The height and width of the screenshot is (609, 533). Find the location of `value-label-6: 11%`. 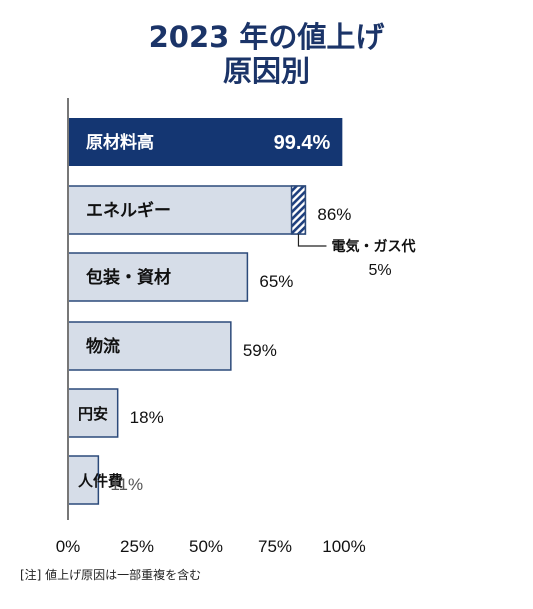

value-label-6: 11% is located at coordinates (126, 484).